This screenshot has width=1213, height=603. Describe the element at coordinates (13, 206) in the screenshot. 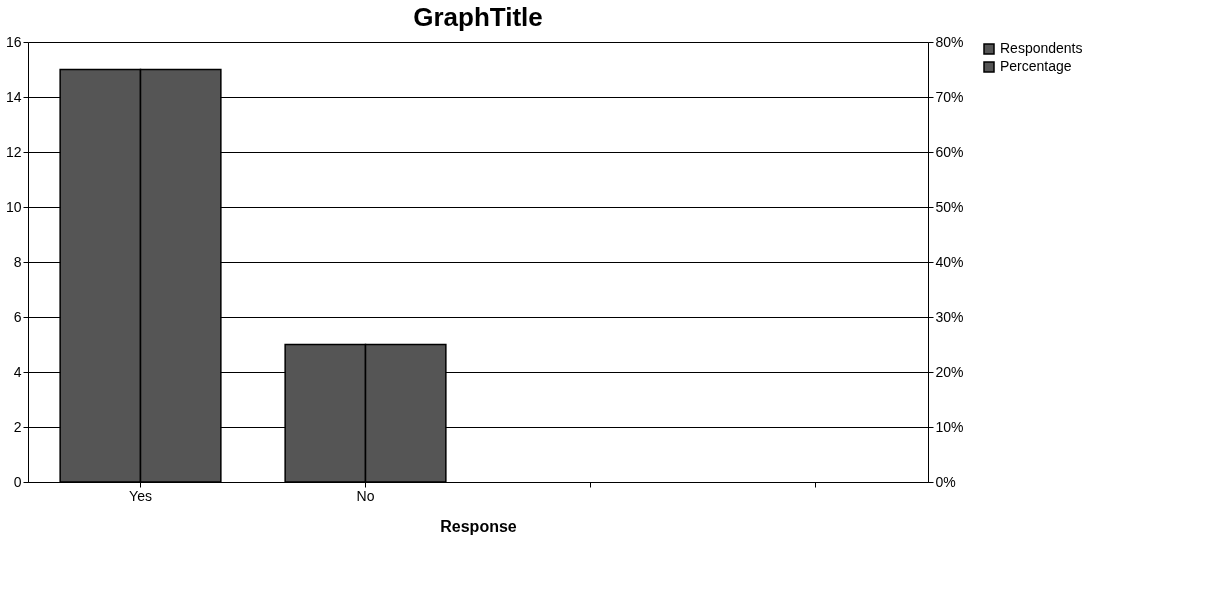

I see `y-tick-label: 10` at that location.